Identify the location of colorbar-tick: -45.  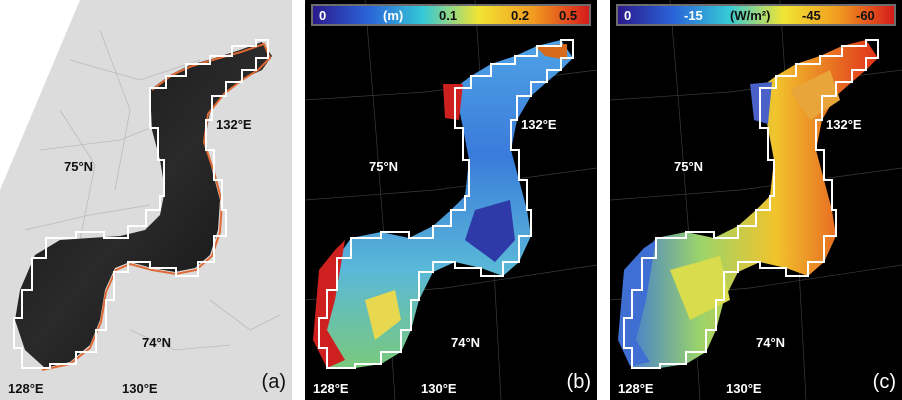
(811, 15).